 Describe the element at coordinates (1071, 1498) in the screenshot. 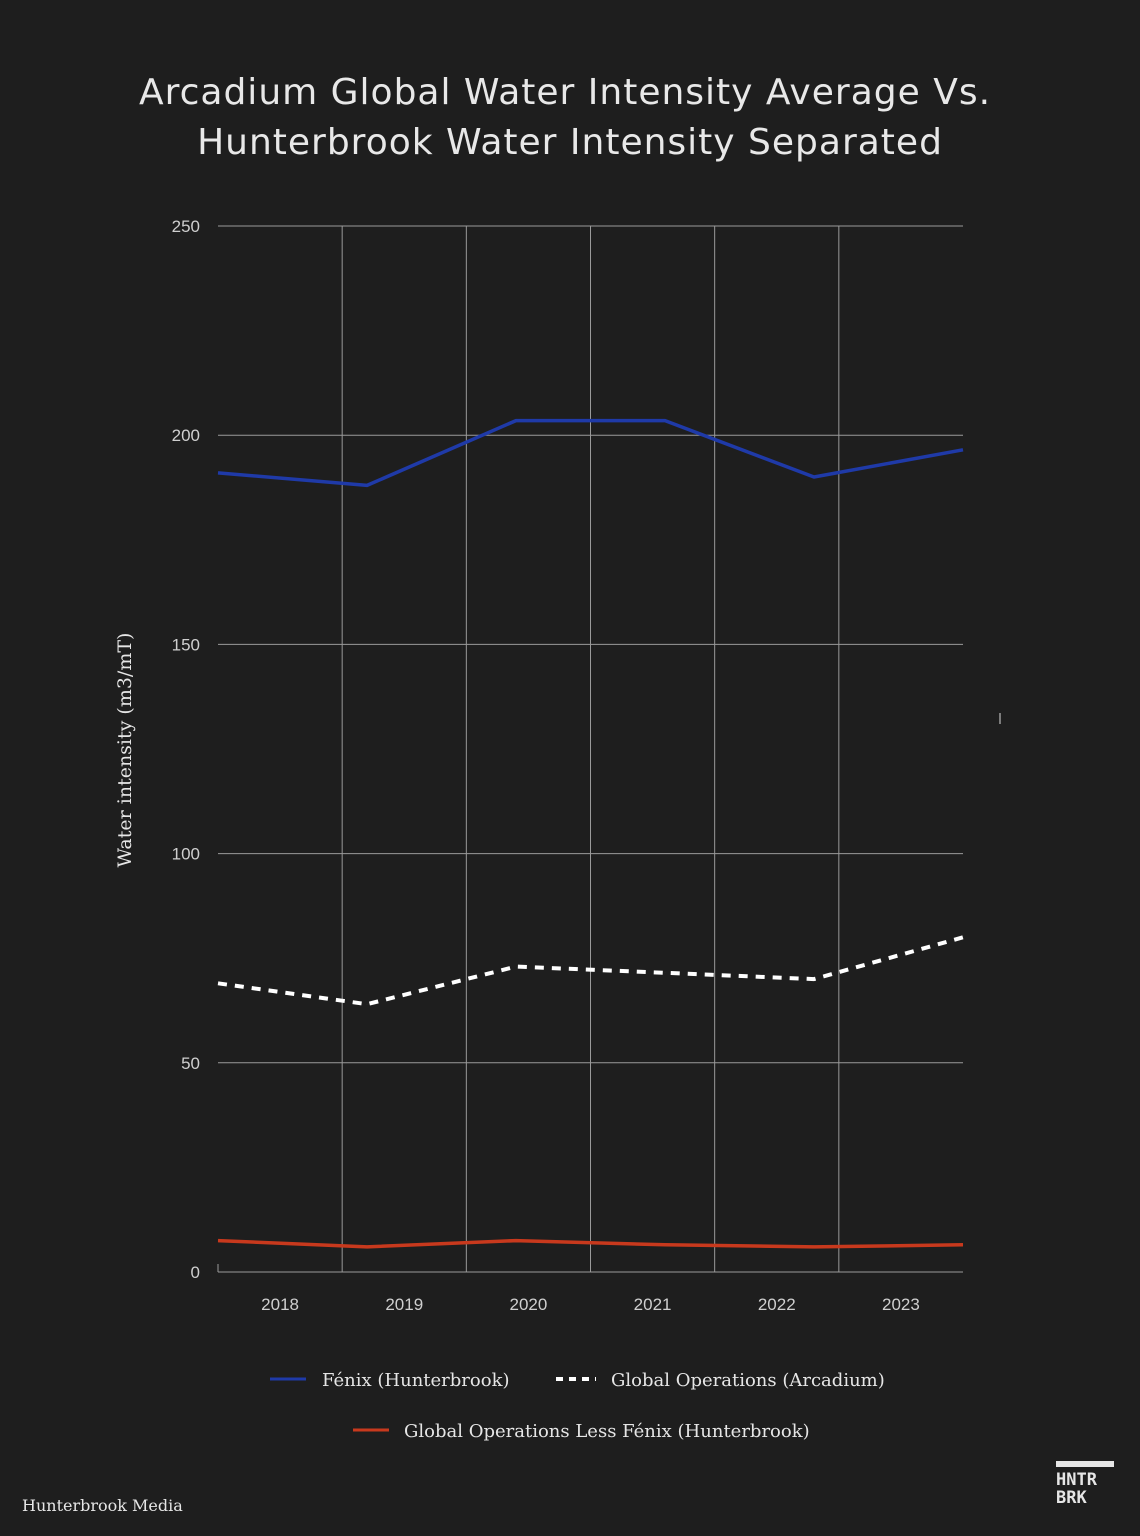

I see `logo-line-2: BRK` at that location.